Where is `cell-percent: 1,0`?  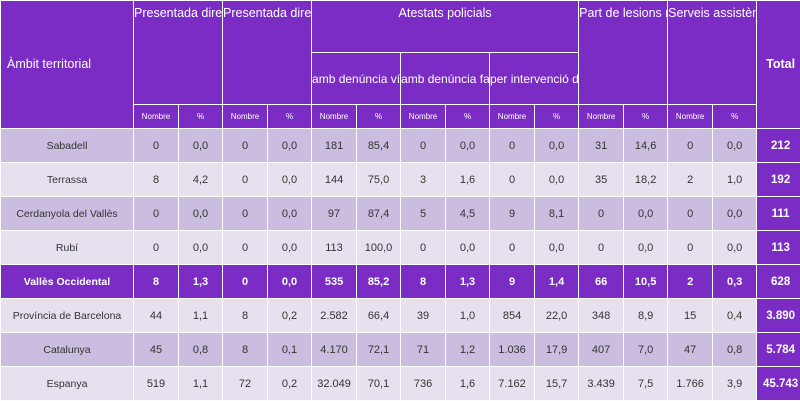 cell-percent: 1,0 is located at coordinates (735, 180).